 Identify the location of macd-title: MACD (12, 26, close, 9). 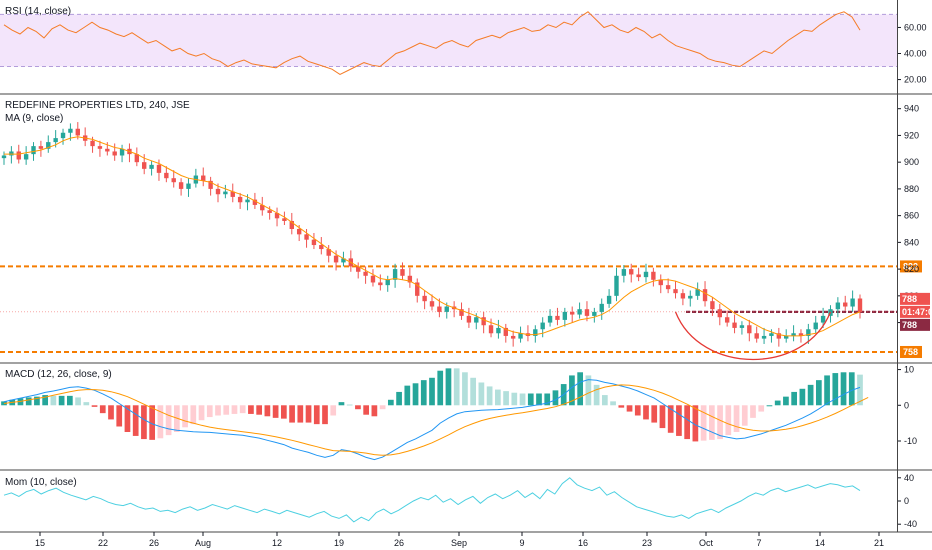
(58, 374).